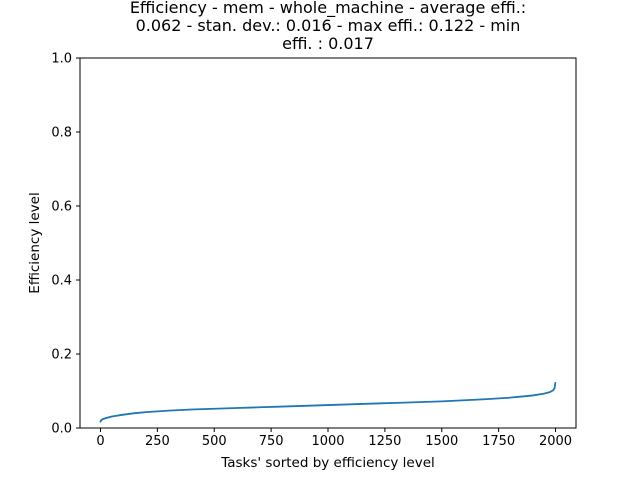 The image size is (640, 480). I want to click on x-tick-label: 2000, so click(555, 441).